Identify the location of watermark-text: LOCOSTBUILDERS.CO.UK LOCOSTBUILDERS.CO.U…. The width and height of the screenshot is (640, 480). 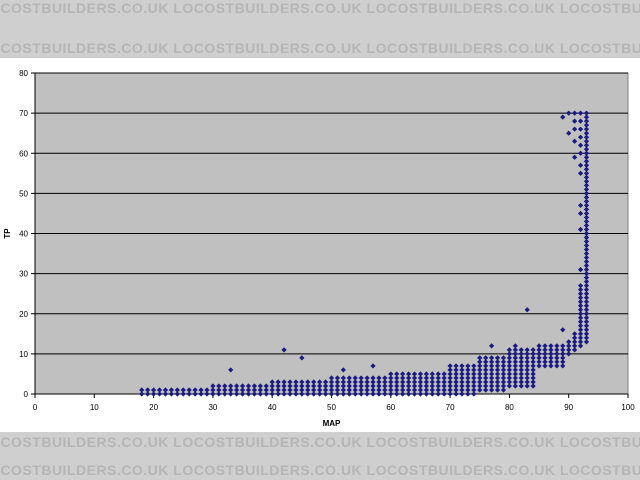
(320, 8).